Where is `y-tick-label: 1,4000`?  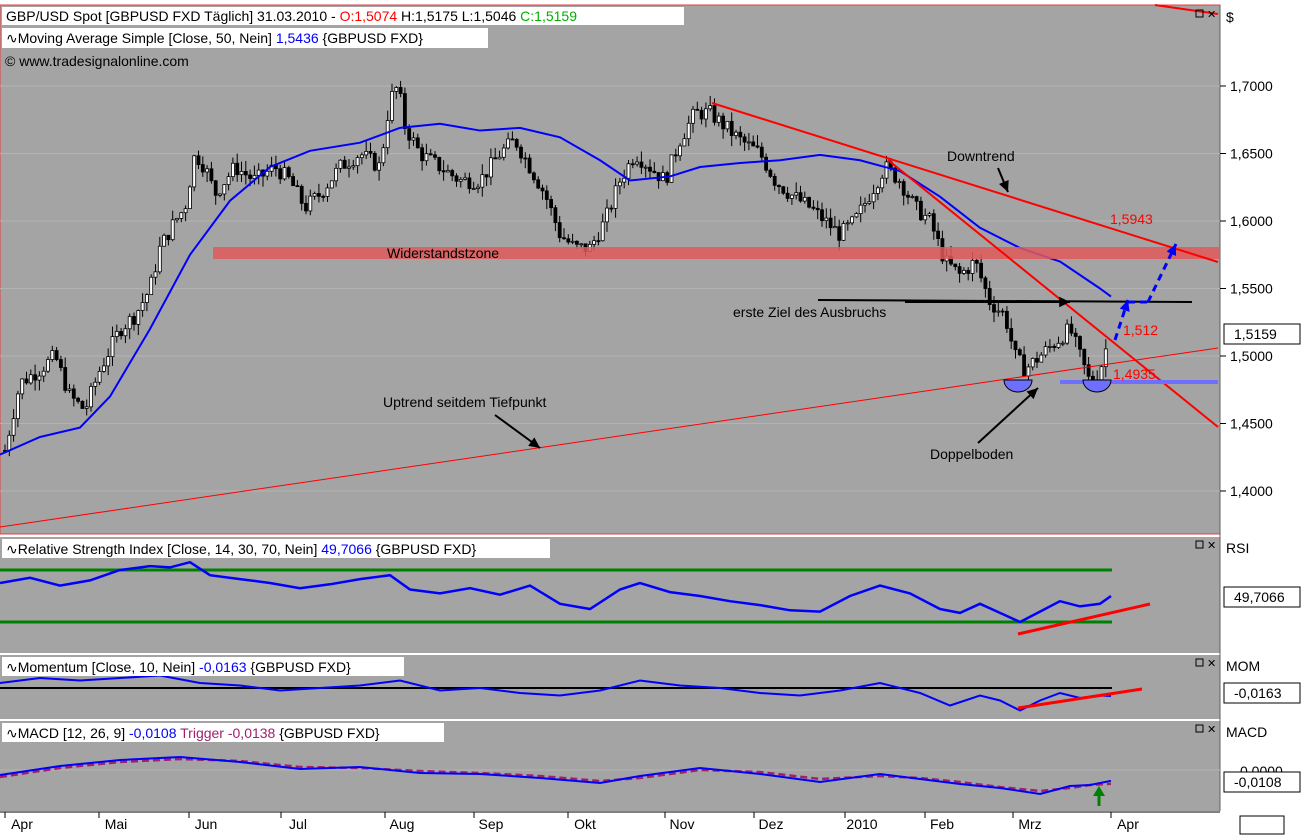
y-tick-label: 1,4000 is located at coordinates (1251, 491).